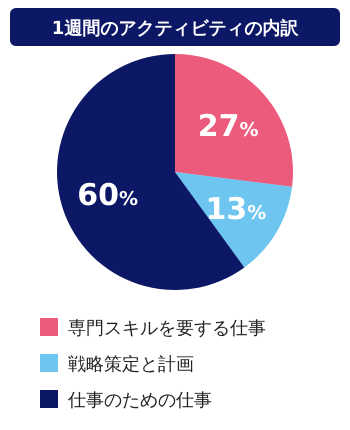 The width and height of the screenshot is (350, 430). Describe the element at coordinates (167, 328) in the screenshot. I see `legend-label: 専門スキルを要する仕事` at that location.